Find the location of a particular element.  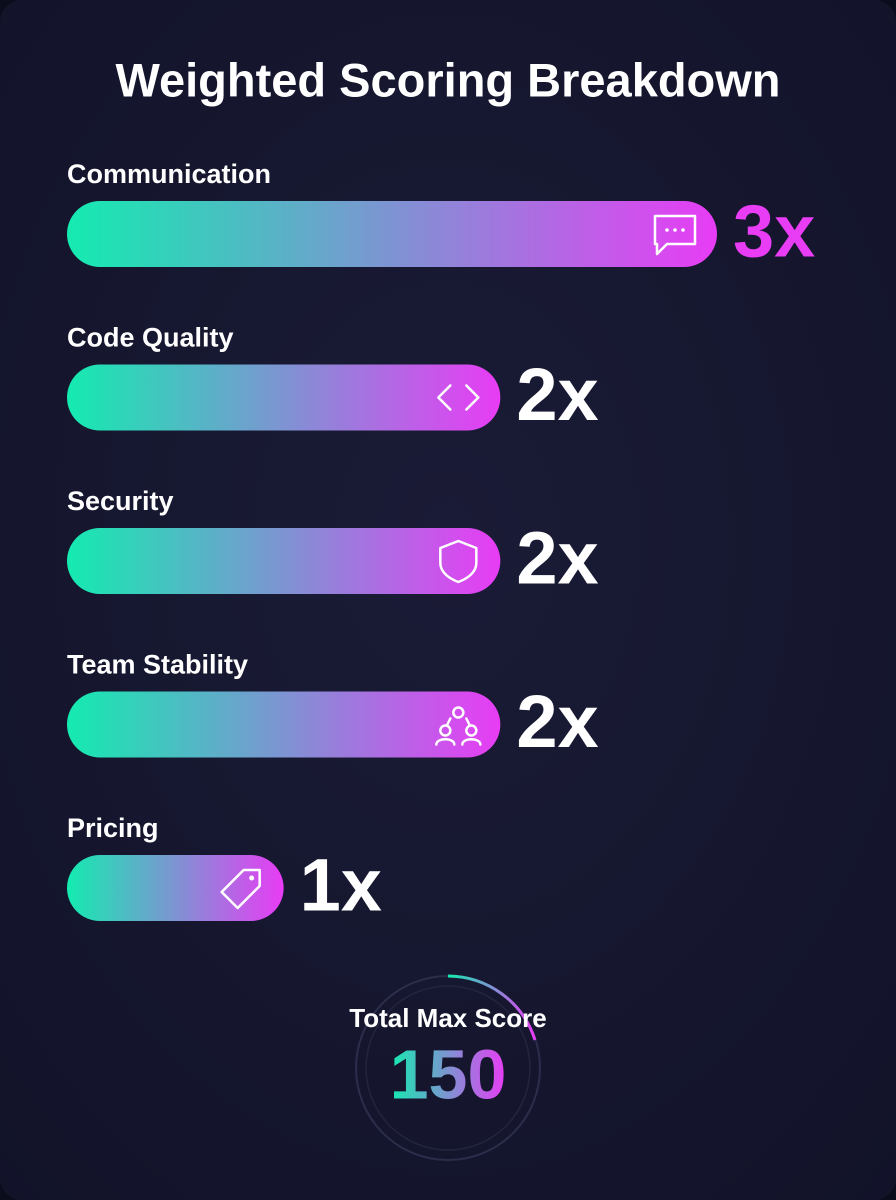

ring-inner is located at coordinates (448, 1068).